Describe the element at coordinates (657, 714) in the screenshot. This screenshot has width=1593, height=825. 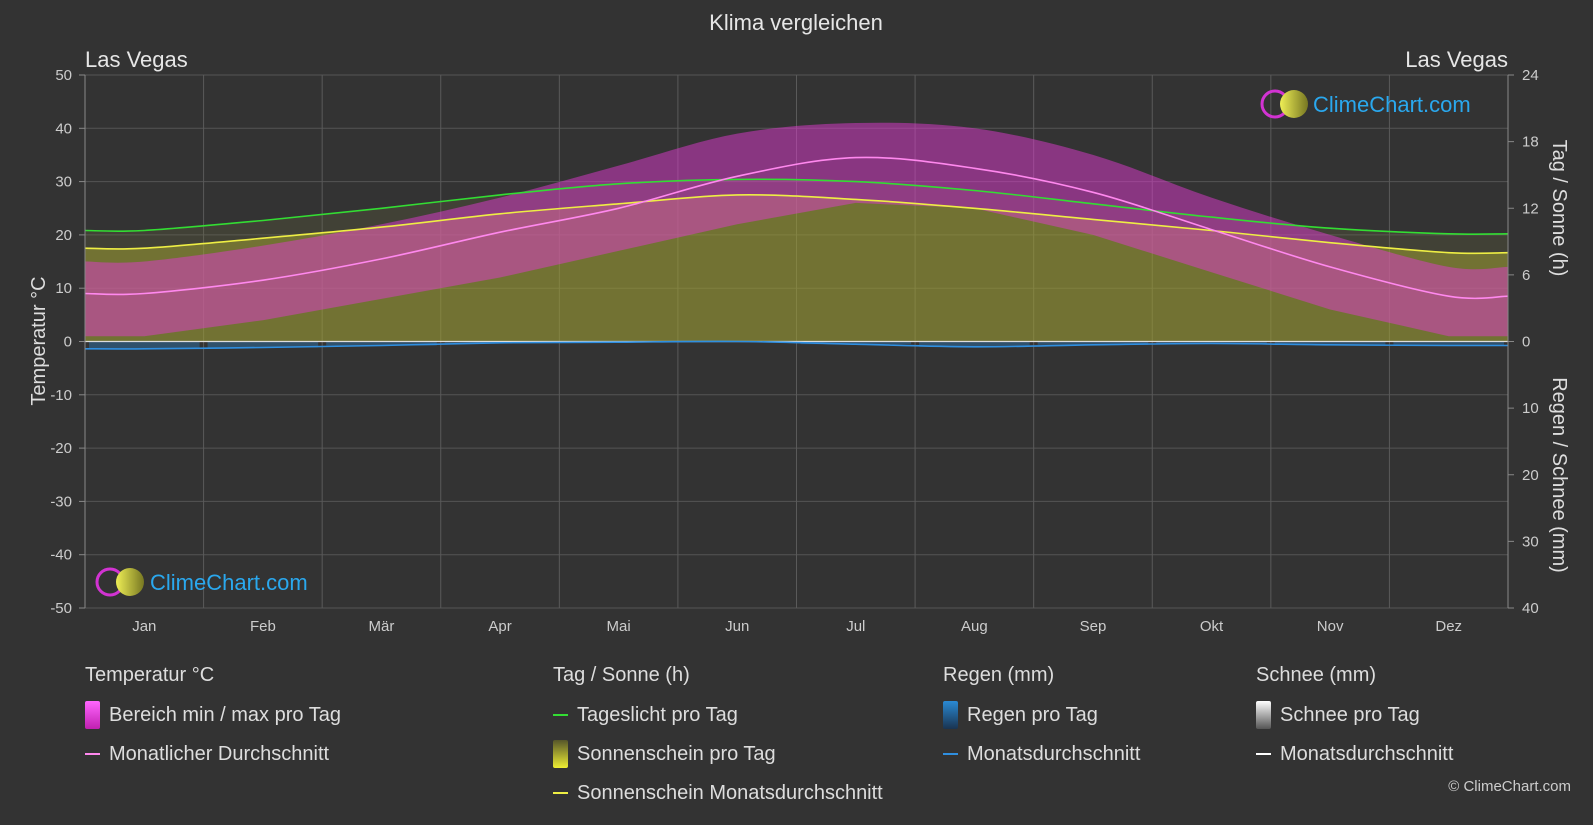
I see `legend-label: Tageslicht pro Tag` at that location.